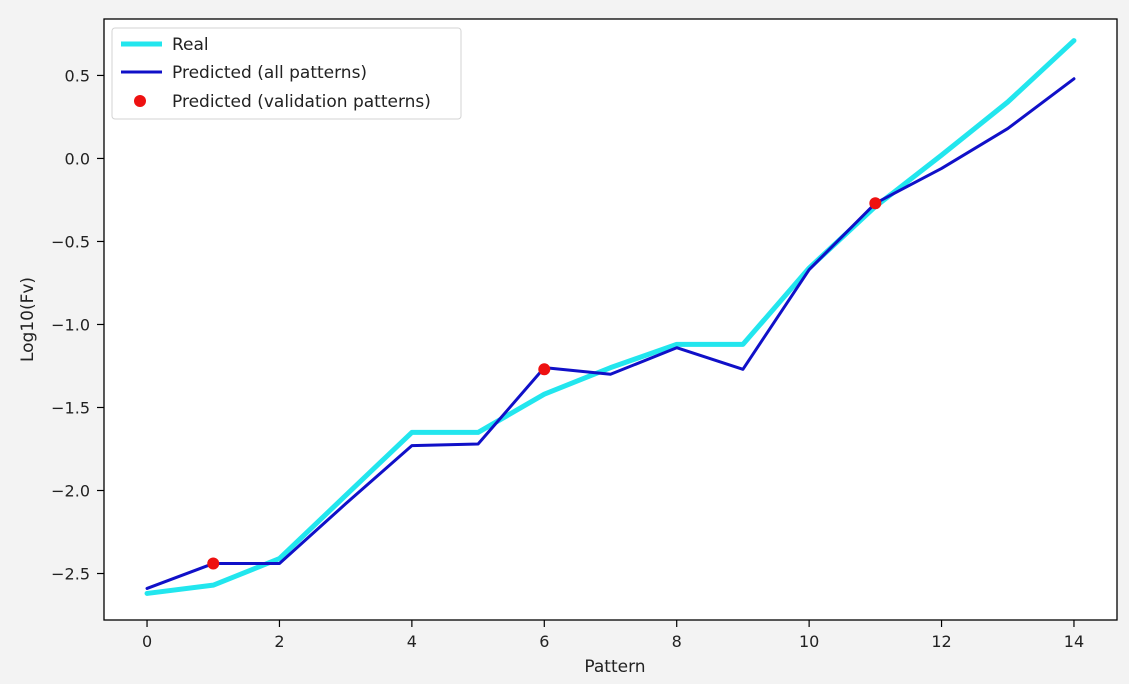  What do you see at coordinates (70, 407) in the screenshot?
I see `y-tick-label-2: −1.5` at bounding box center [70, 407].